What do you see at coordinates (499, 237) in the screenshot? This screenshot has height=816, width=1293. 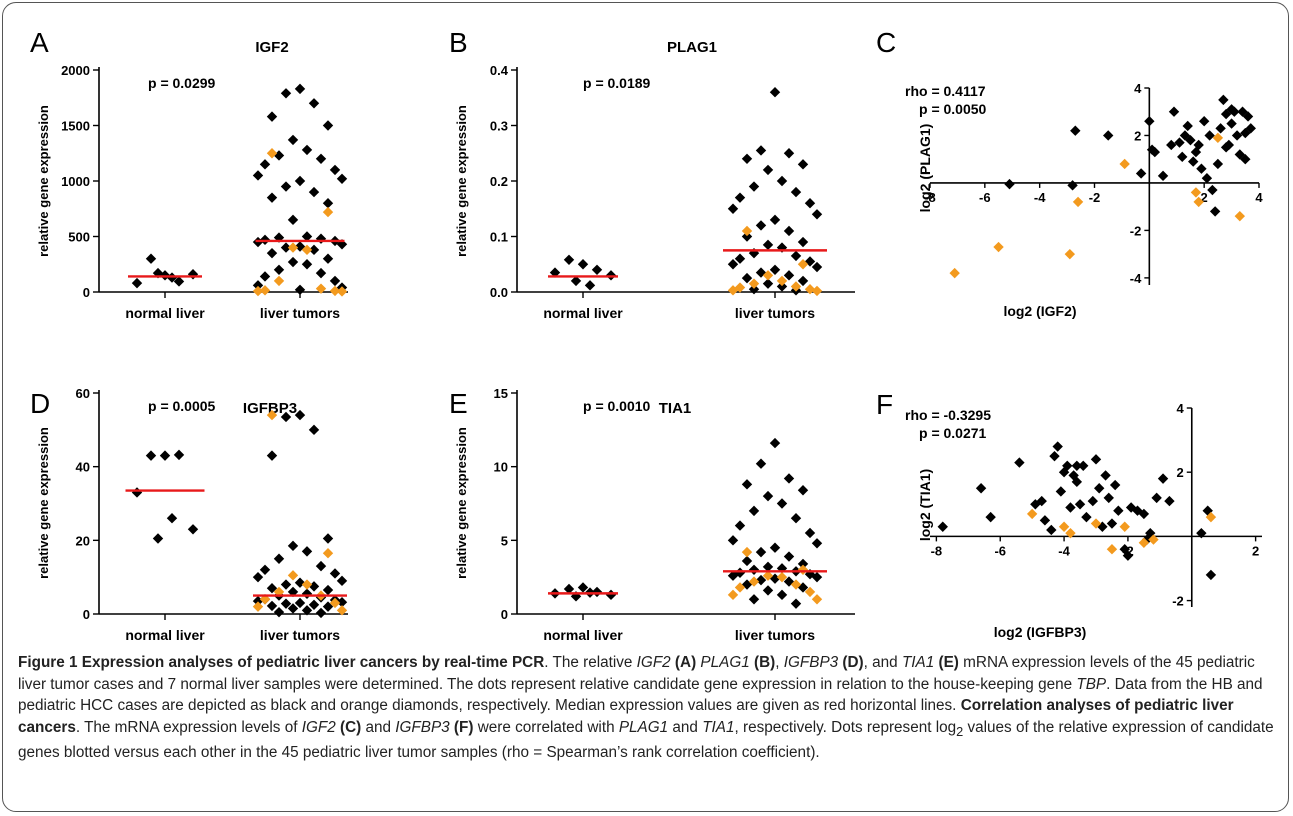 I see `y-tick-label: 0.1` at bounding box center [499, 237].